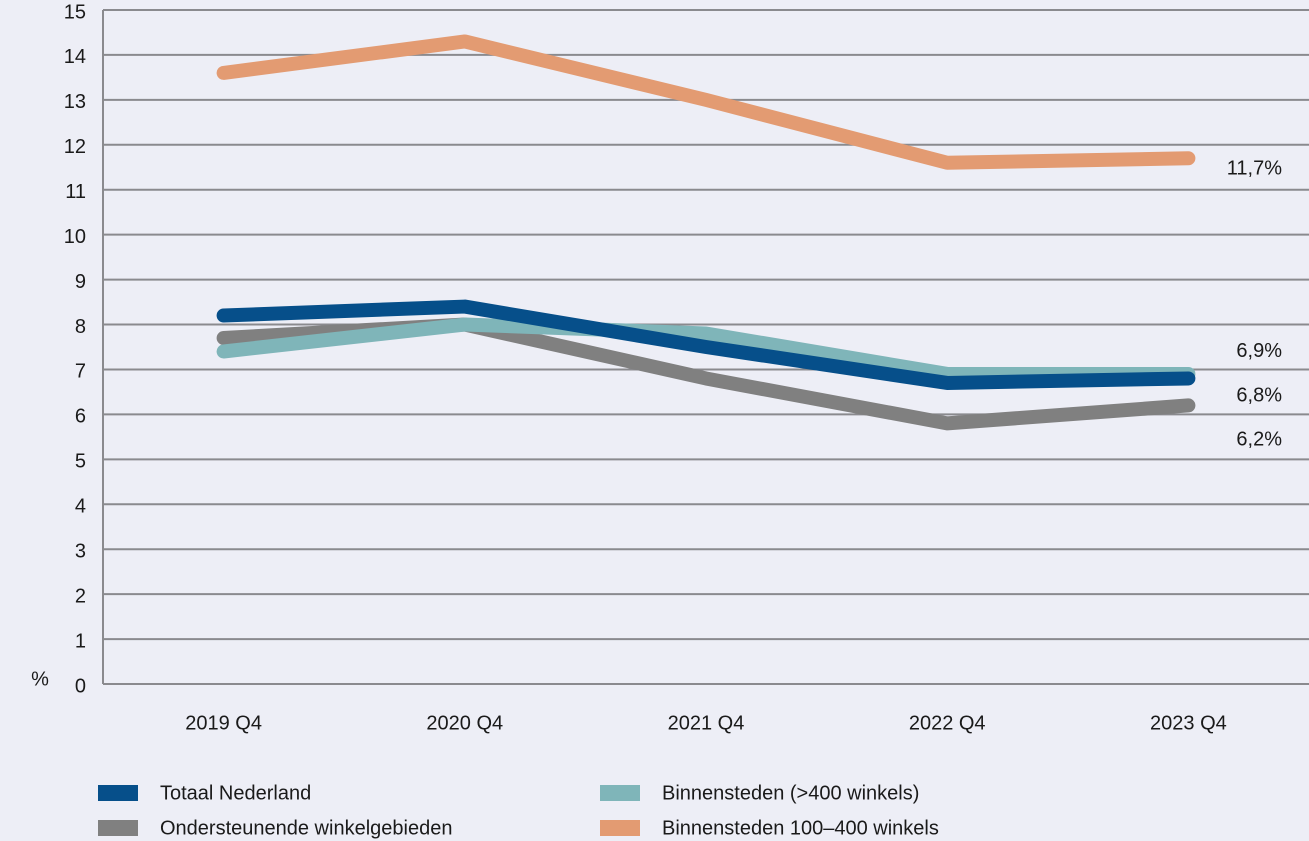  What do you see at coordinates (1254, 169) in the screenshot?
I see `value-label: 11,7%` at bounding box center [1254, 169].